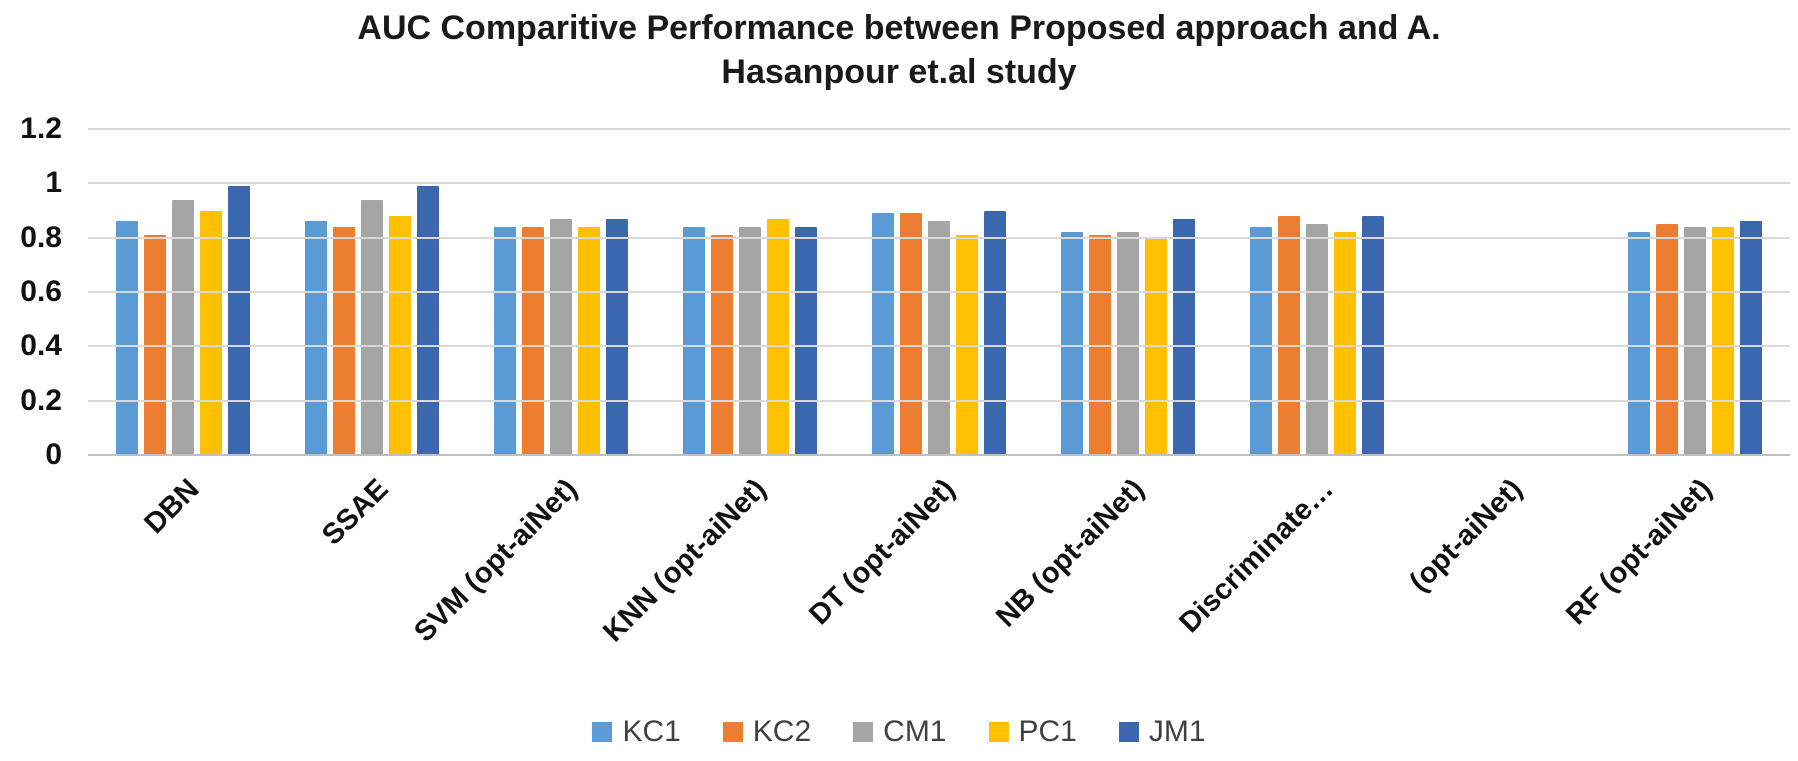 This screenshot has width=1798, height=761. Describe the element at coordinates (1675, 552) in the screenshot. I see `x-label-slot-9: RF (opt-aiNet)` at that location.